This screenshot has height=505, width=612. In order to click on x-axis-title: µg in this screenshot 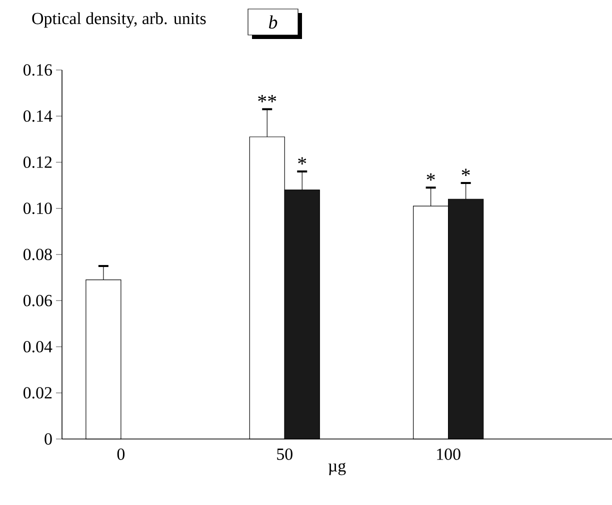, I will do `click(337, 469)`.